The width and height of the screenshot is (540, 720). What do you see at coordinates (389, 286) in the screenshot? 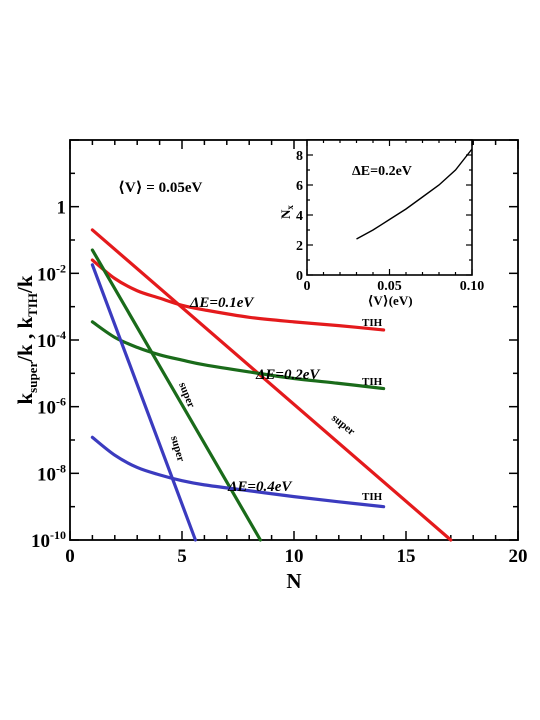
I see `inset-x-tick-label: 0.05` at bounding box center [389, 286].